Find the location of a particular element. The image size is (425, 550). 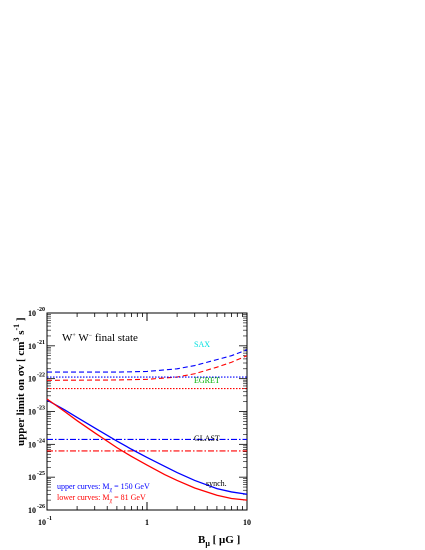

legend-lower-curves: lower curves: Mχ = 81 GeV is located at coordinates (101, 498).